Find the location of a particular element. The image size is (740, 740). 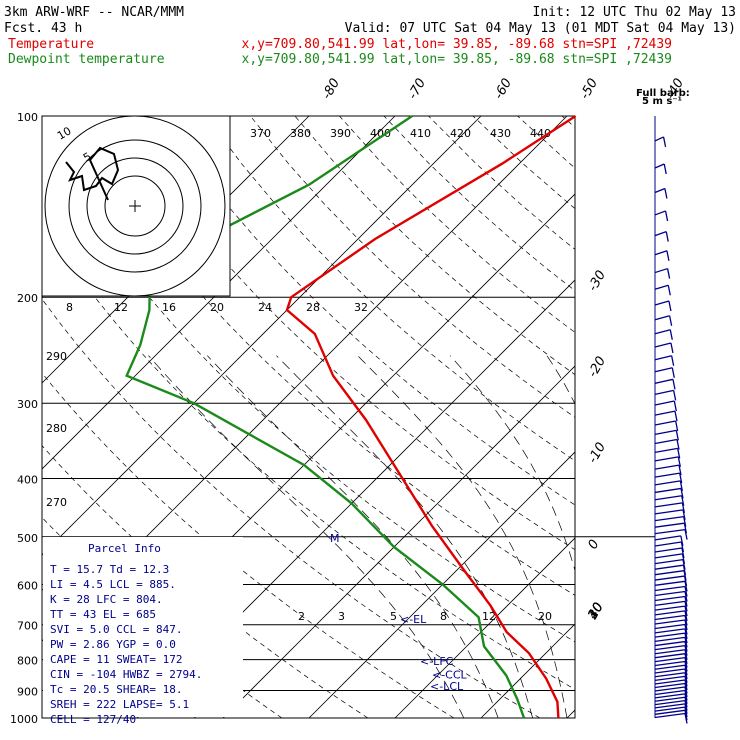

mixing-ratio-label: 2 is located at coordinates (301, 616).